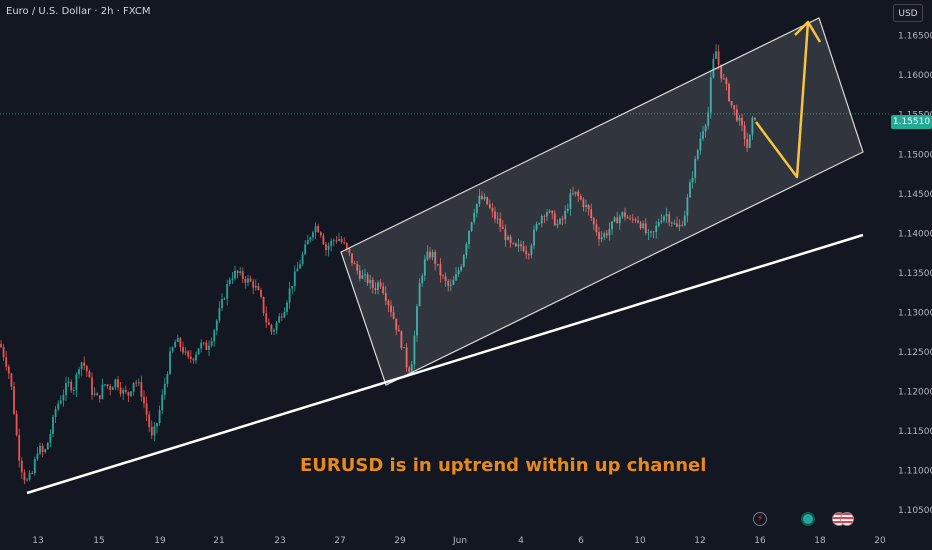 The height and width of the screenshot is (550, 932). What do you see at coordinates (915, 195) in the screenshot?
I see `y-tick-label: 1.14500` at bounding box center [915, 195].